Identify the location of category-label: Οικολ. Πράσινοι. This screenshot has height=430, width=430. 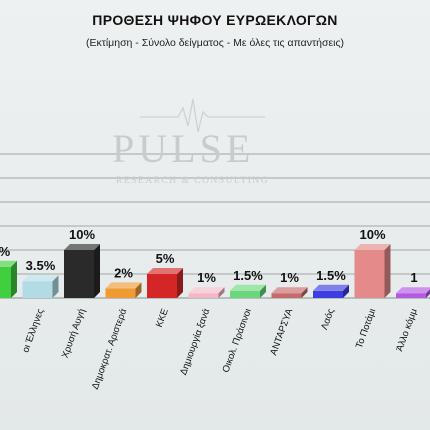
(237, 340).